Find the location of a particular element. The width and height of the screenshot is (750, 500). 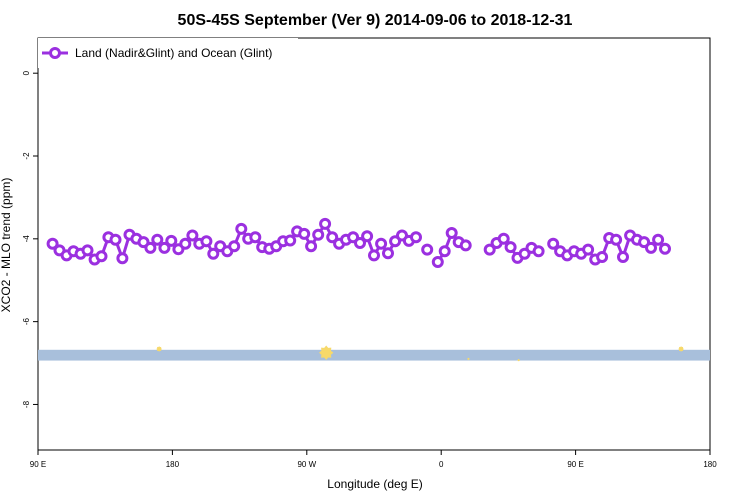

y-tick-label-0: 0 is located at coordinates (26, 72).